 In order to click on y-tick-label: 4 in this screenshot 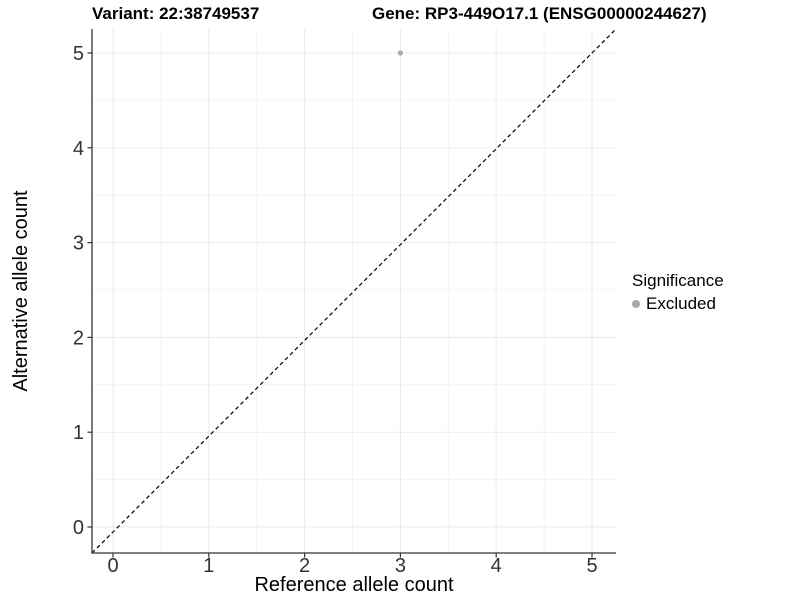, I will do `click(78, 149)`.